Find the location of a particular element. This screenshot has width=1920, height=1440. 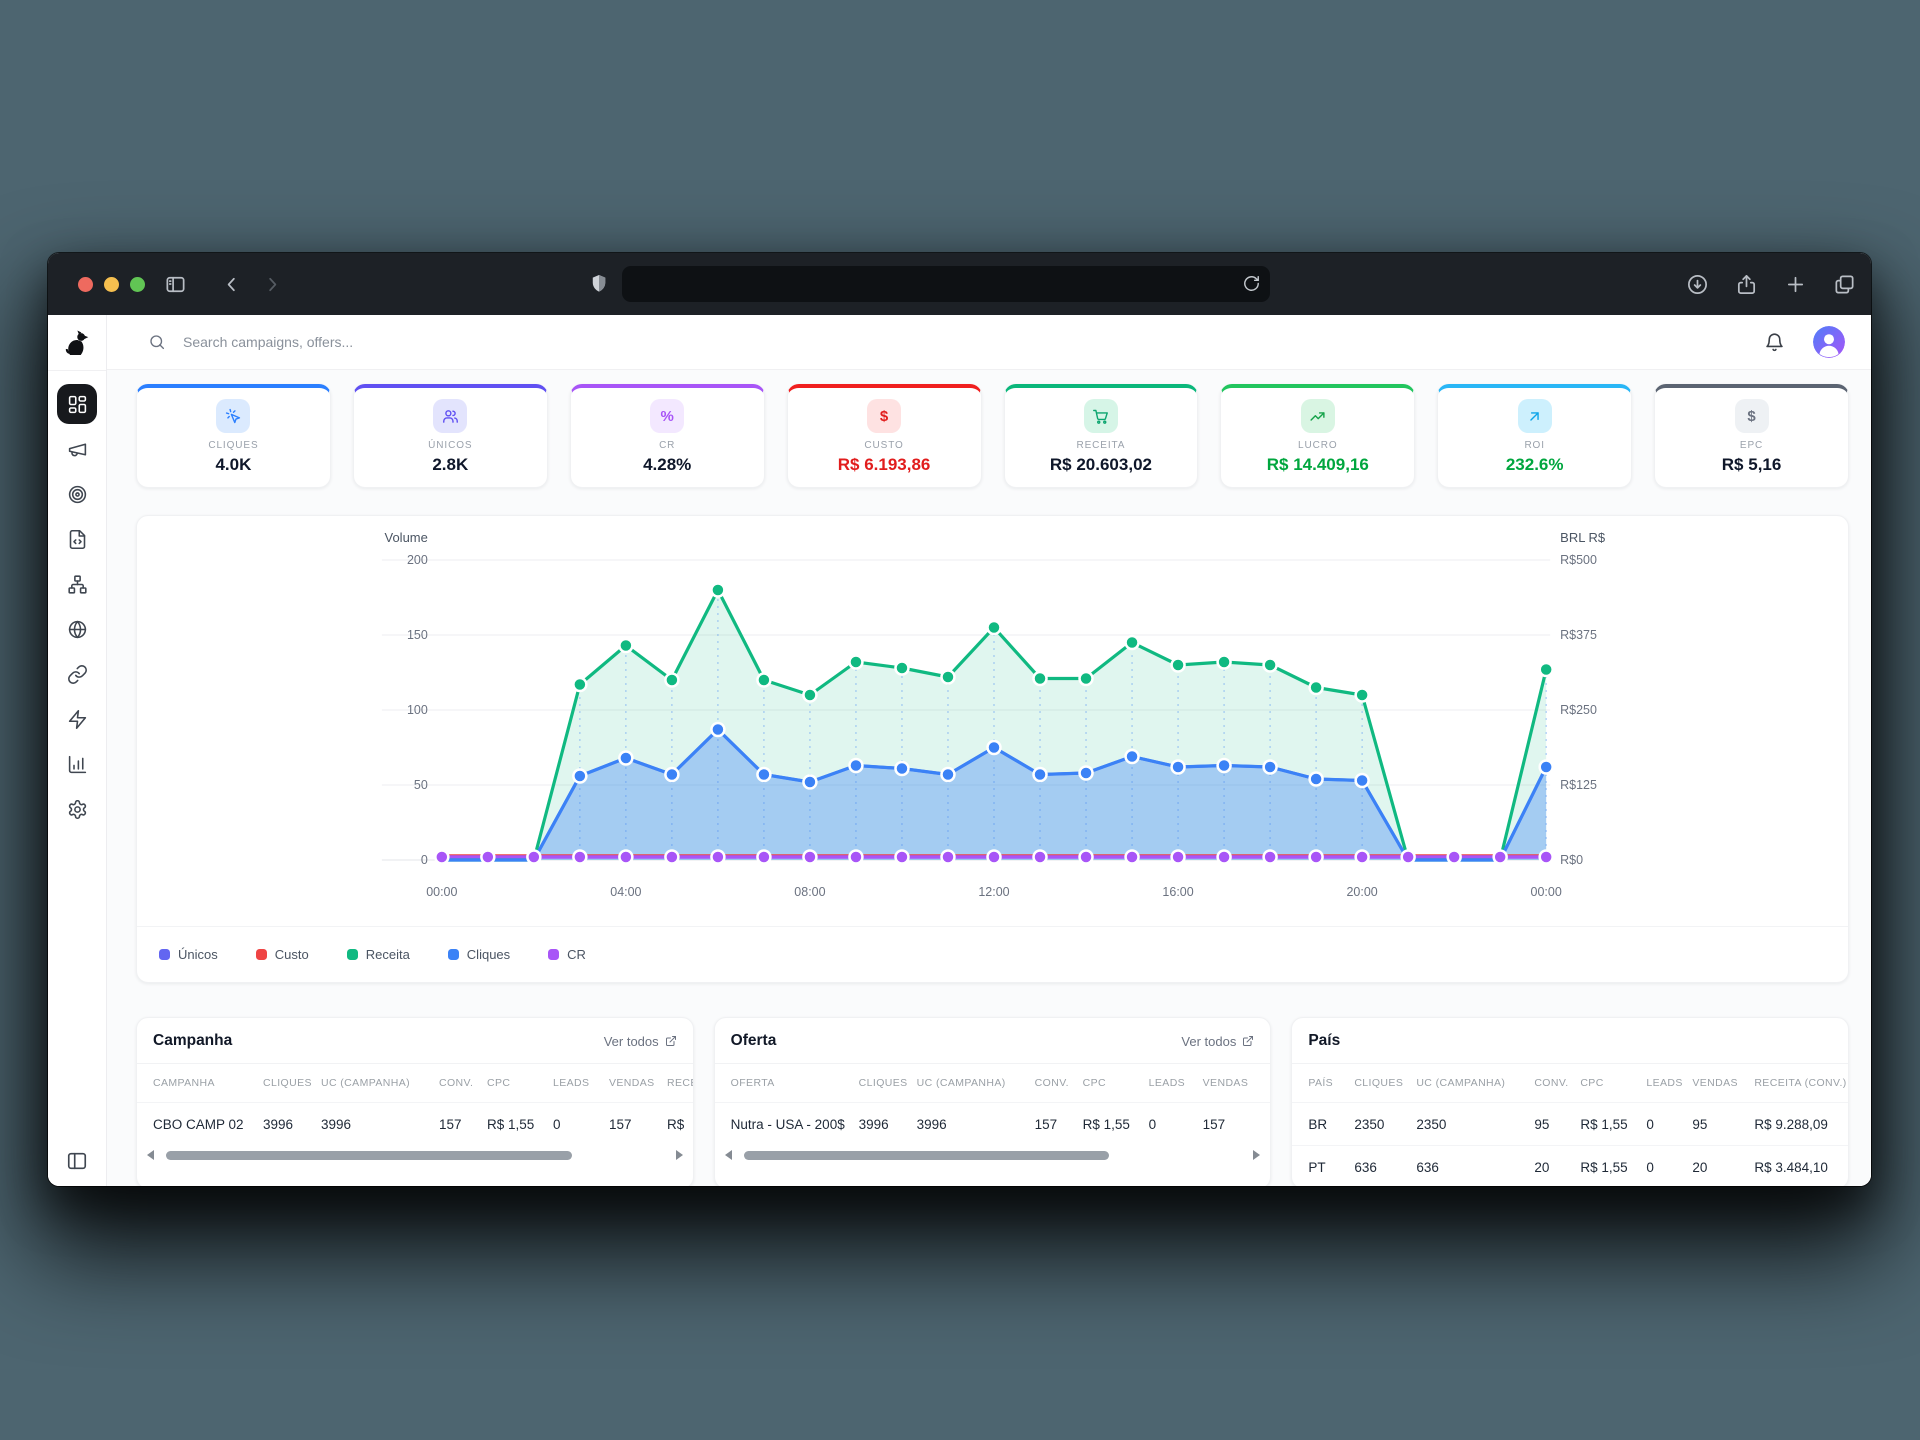

svg-text: R$375 is located at coordinates (1578, 635).